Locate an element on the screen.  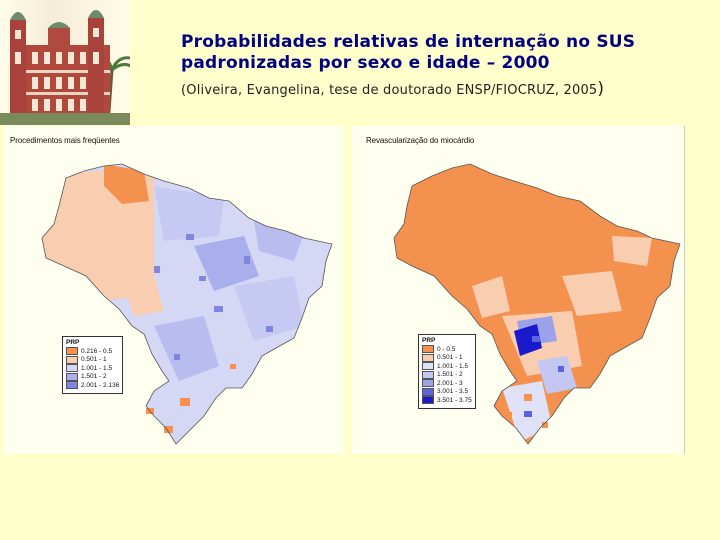
legend-range: 3.501 - 3.75 is located at coordinates (454, 400).